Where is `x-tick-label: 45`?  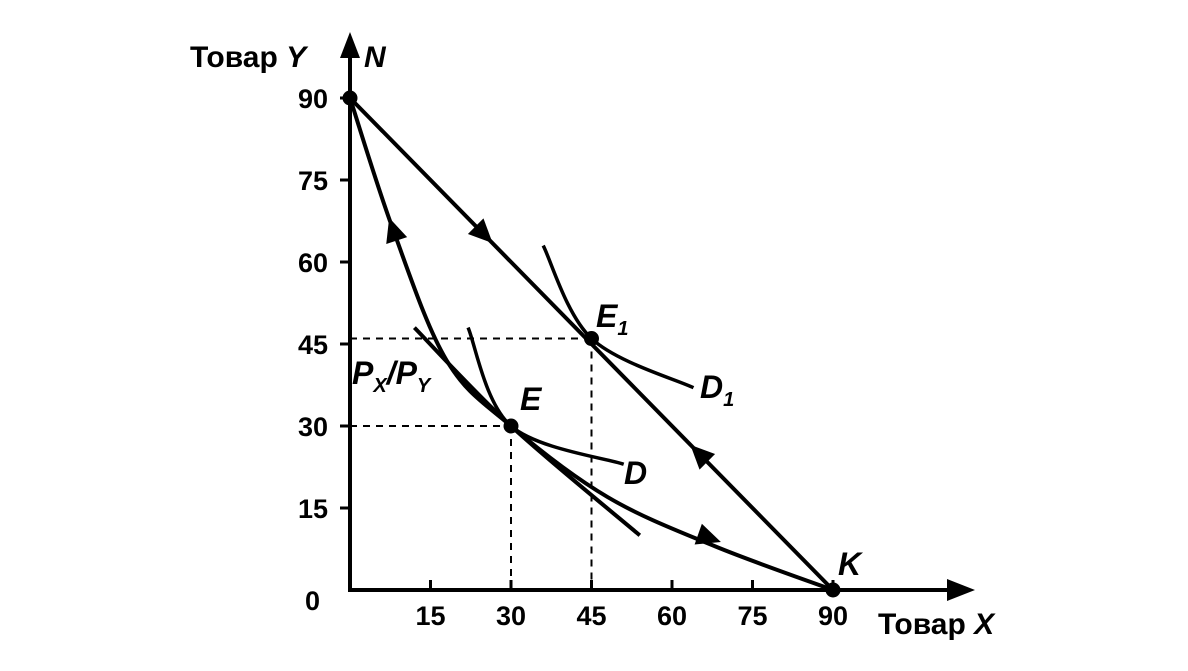 x-tick-label: 45 is located at coordinates (591, 616).